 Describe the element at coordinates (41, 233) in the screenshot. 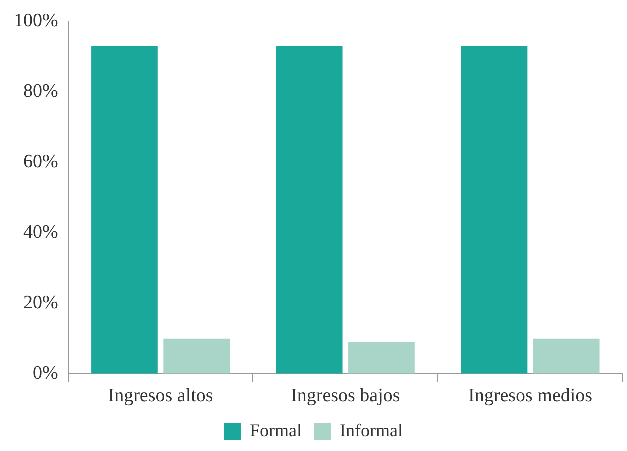

I see `y-tick-label: 40%` at that location.